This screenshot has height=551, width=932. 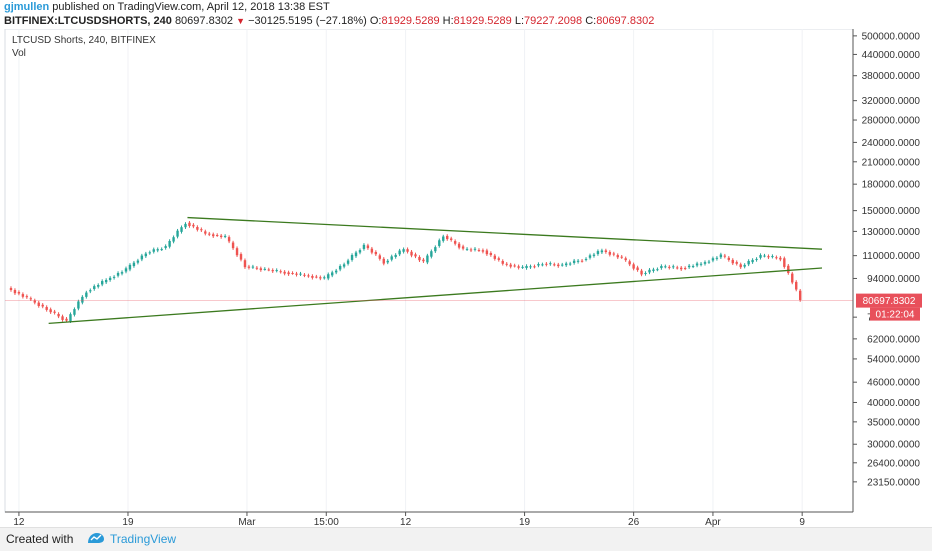 I want to click on y-tick-label: 180000.0000, so click(x=891, y=185).